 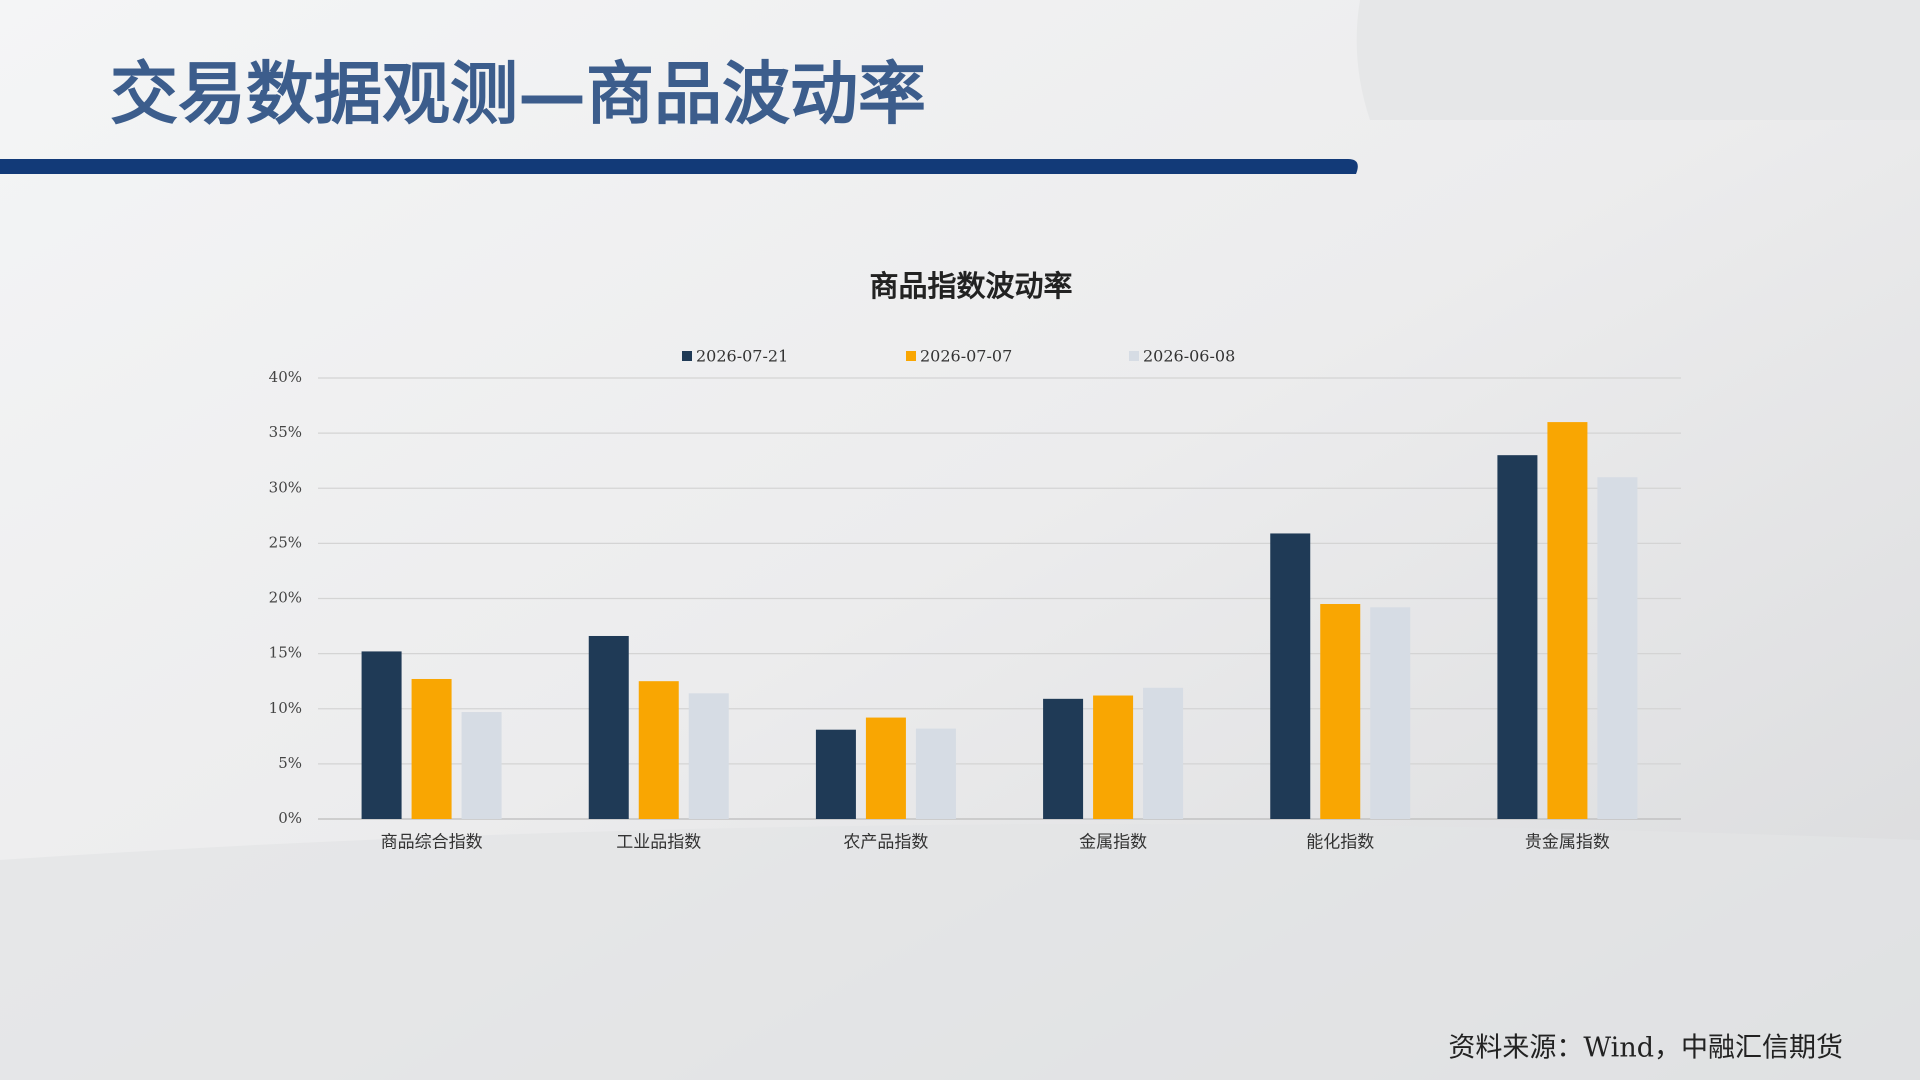 What do you see at coordinates (518, 95) in the screenshot?
I see `slide-title: 交易数据观测—商品波动率` at bounding box center [518, 95].